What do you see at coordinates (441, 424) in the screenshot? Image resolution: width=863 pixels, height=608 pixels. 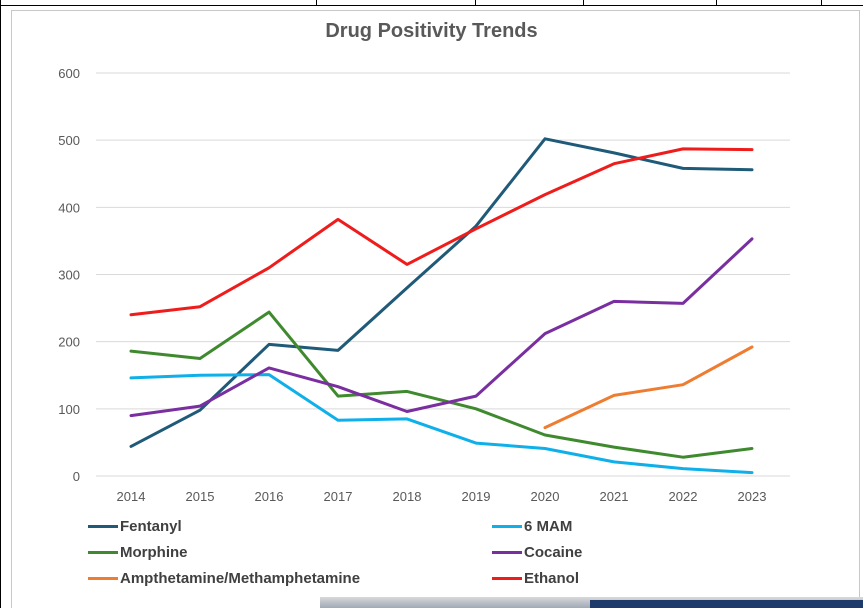 I see `series-line-6-mam` at bounding box center [441, 424].